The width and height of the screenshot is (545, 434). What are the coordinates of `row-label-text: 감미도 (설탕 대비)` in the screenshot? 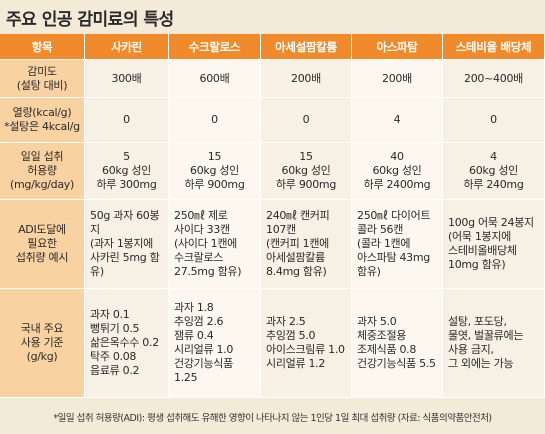 It's located at (42, 78).